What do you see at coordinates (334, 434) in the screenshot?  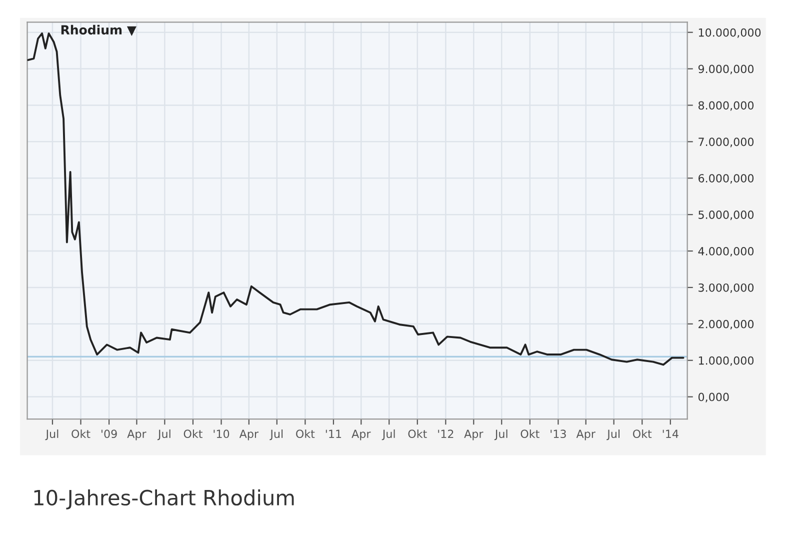 I see `x-tick-label: '11` at bounding box center [334, 434].